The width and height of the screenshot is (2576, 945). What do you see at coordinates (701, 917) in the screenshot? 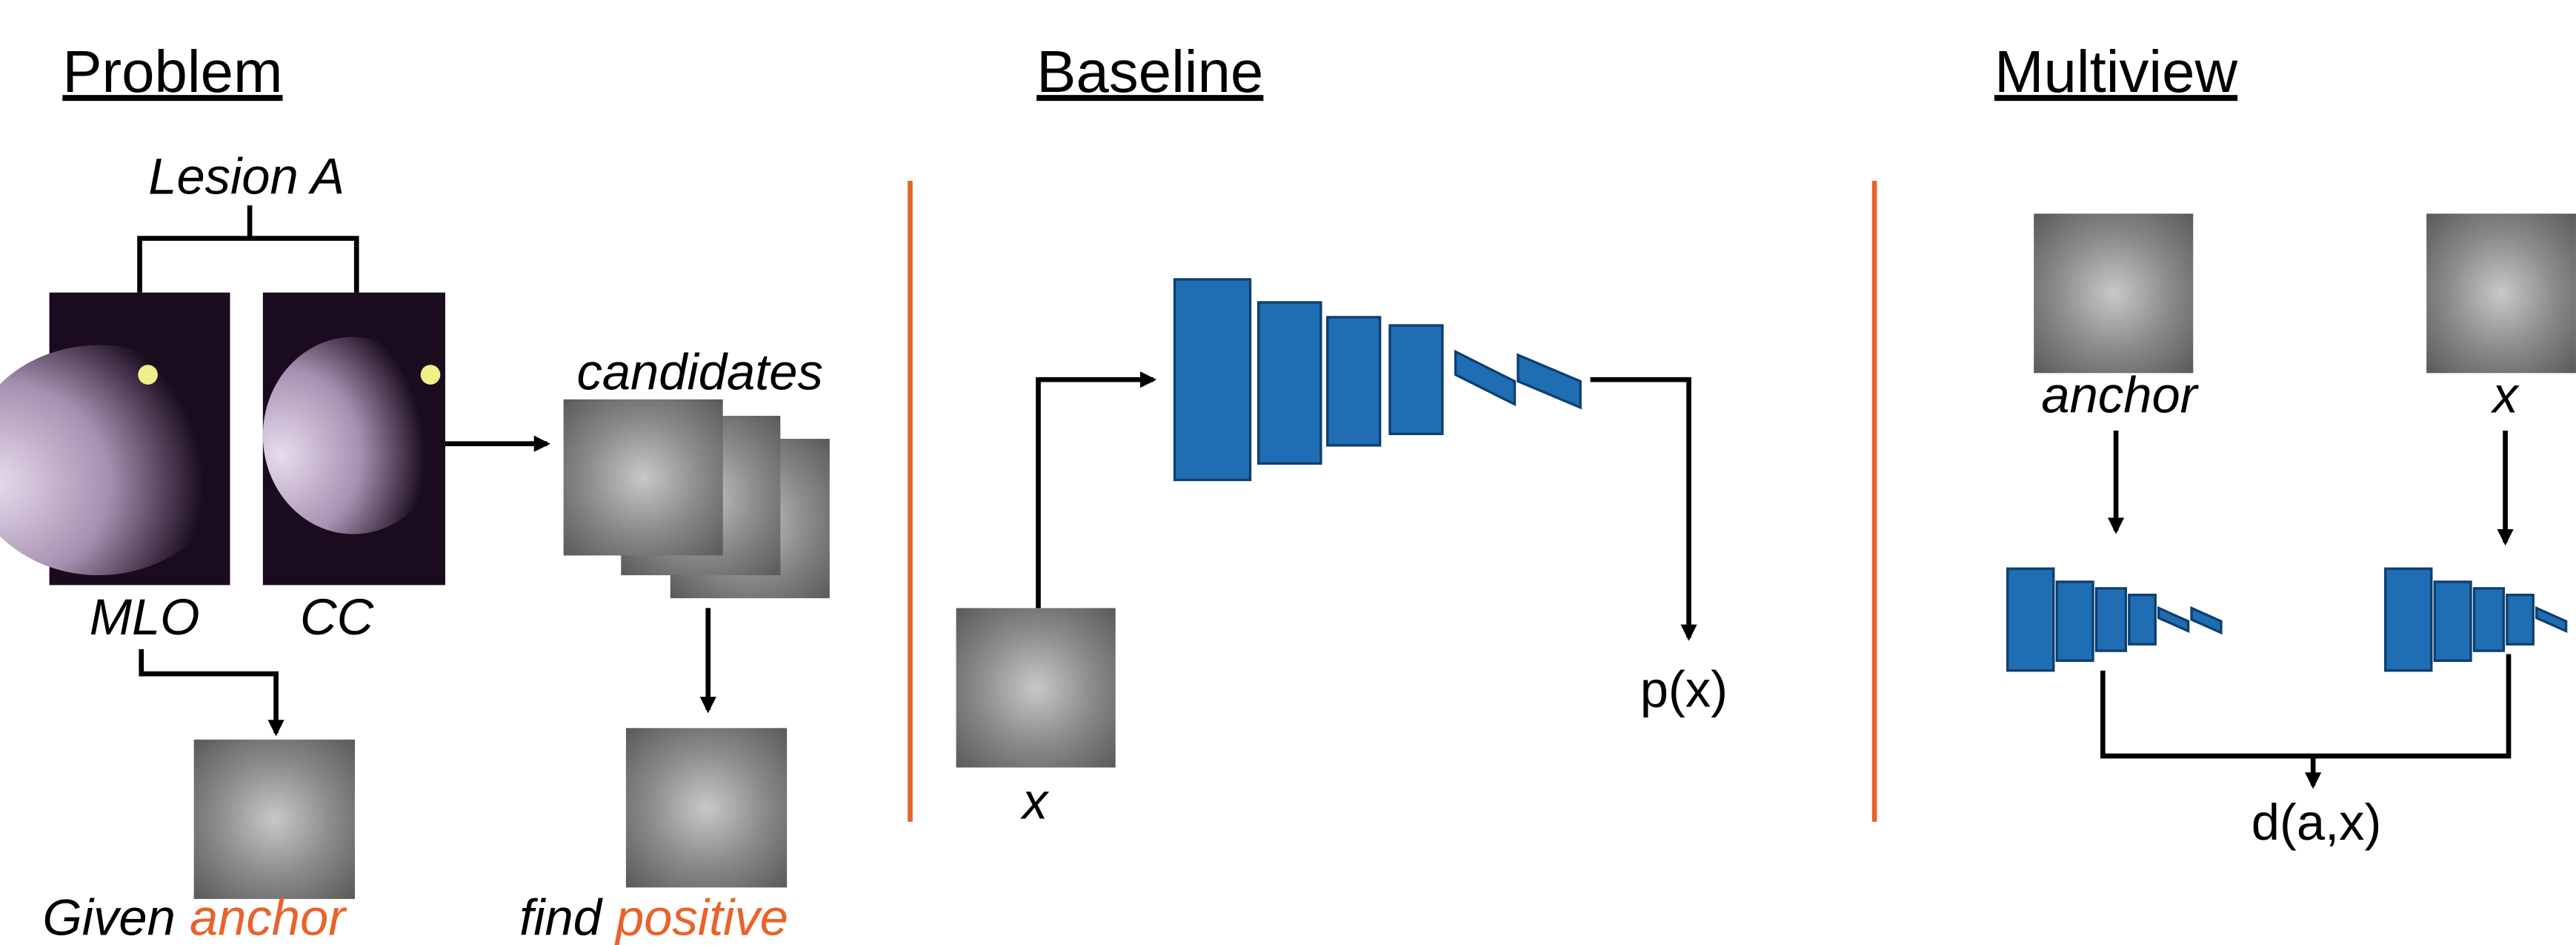
I see `caption-highlight: positive` at bounding box center [701, 917].